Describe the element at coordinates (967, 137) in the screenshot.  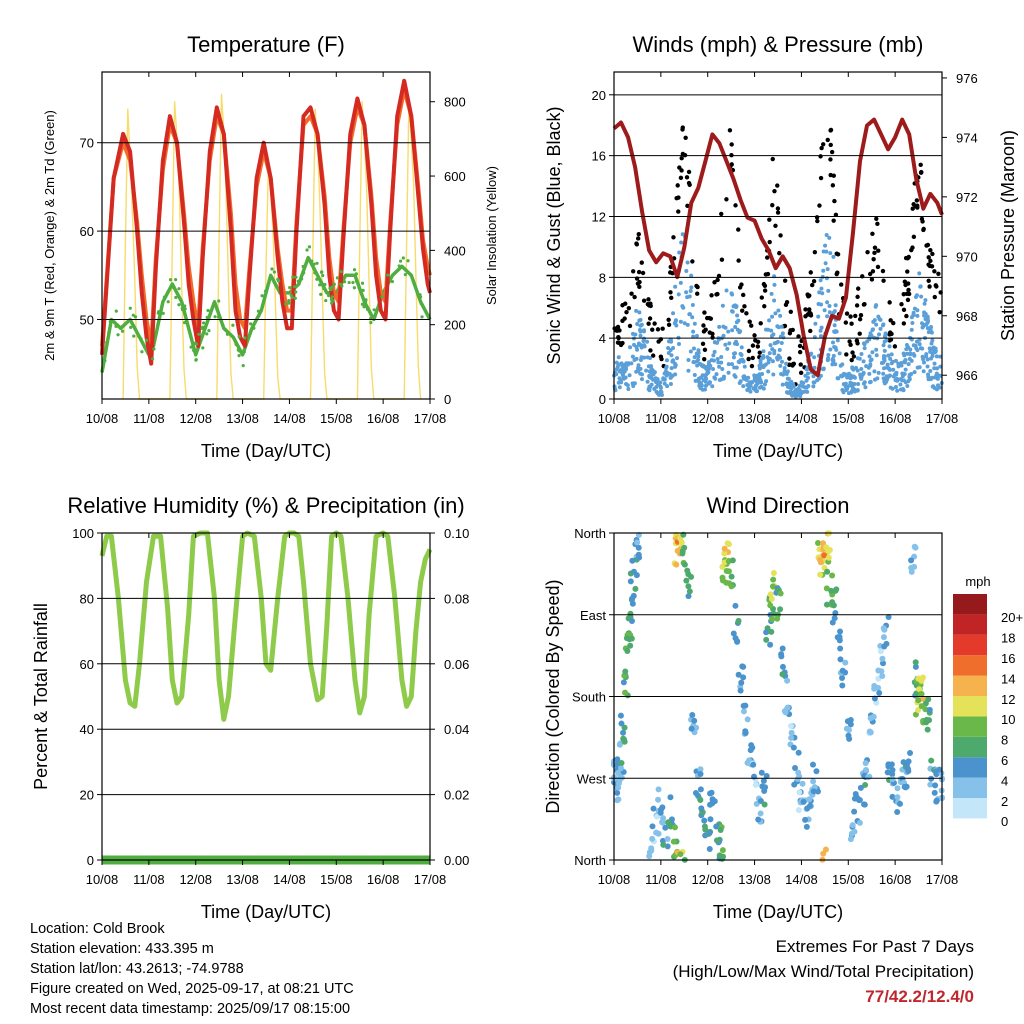
I see `y-right-tick-label: 974` at that location.